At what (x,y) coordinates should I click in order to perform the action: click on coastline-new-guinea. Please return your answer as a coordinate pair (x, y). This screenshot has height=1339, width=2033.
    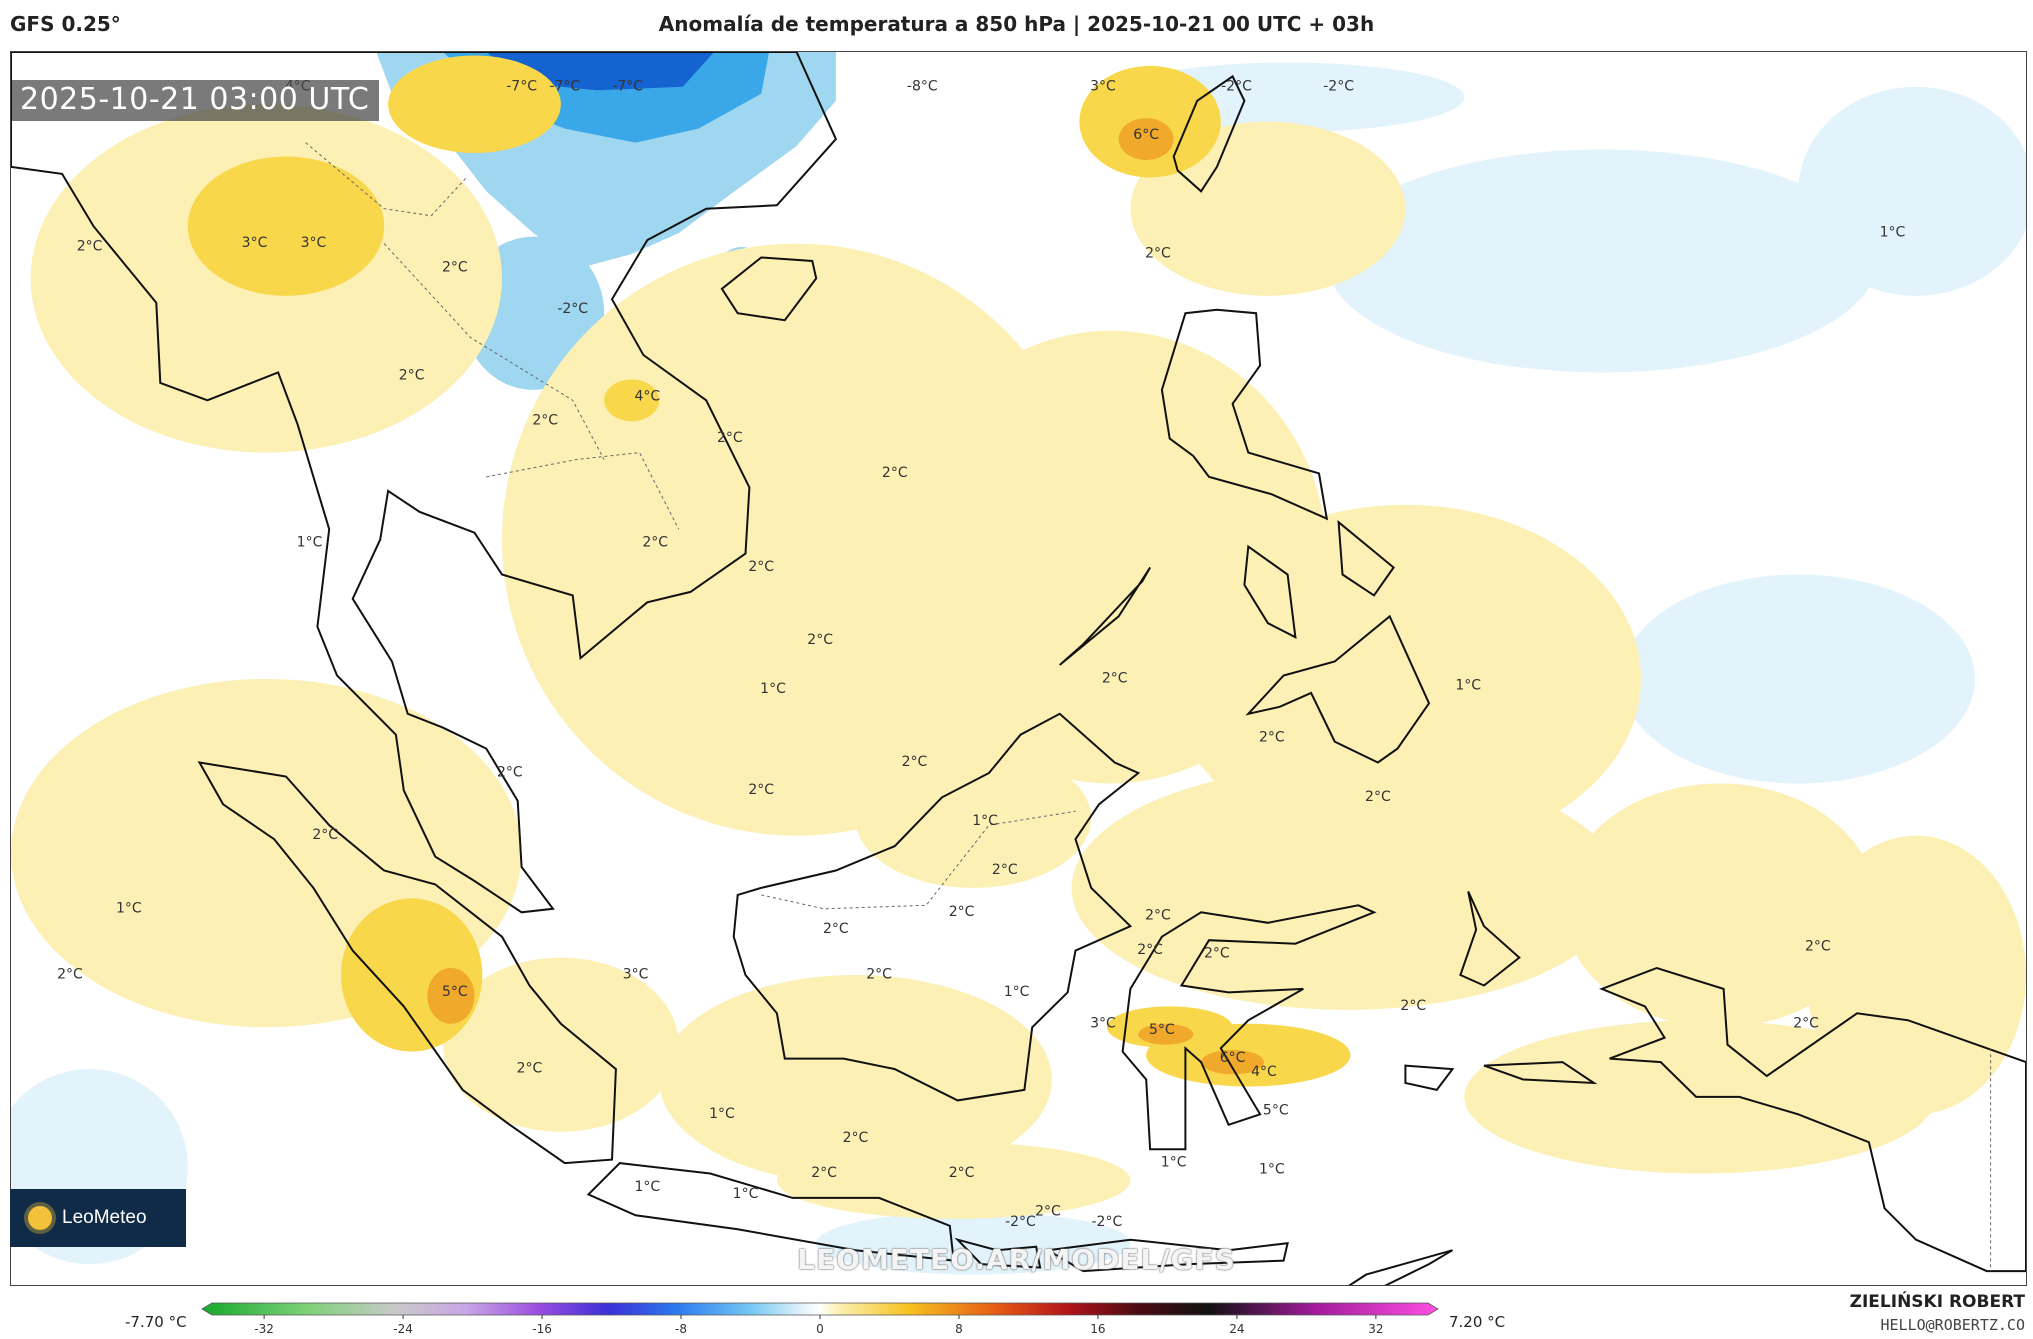
    Looking at the image, I should click on (1812, 1119).